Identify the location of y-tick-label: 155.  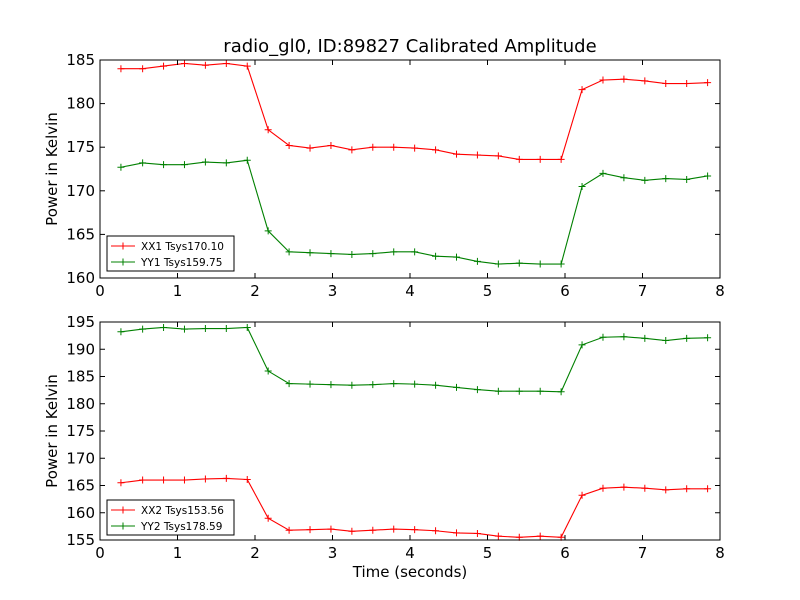
(80, 540).